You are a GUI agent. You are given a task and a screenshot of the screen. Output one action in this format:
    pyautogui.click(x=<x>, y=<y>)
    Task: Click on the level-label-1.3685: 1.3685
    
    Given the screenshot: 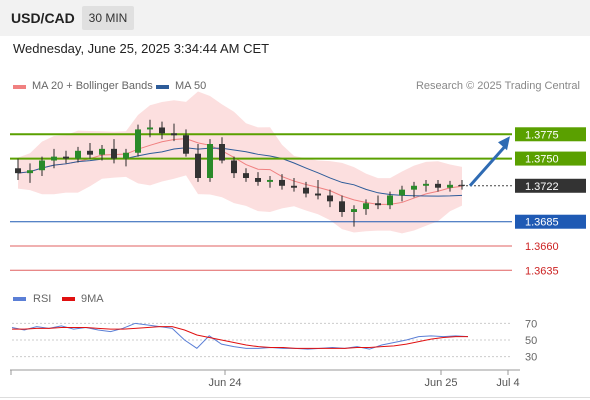 What is the action you would take?
    pyautogui.click(x=542, y=223)
    